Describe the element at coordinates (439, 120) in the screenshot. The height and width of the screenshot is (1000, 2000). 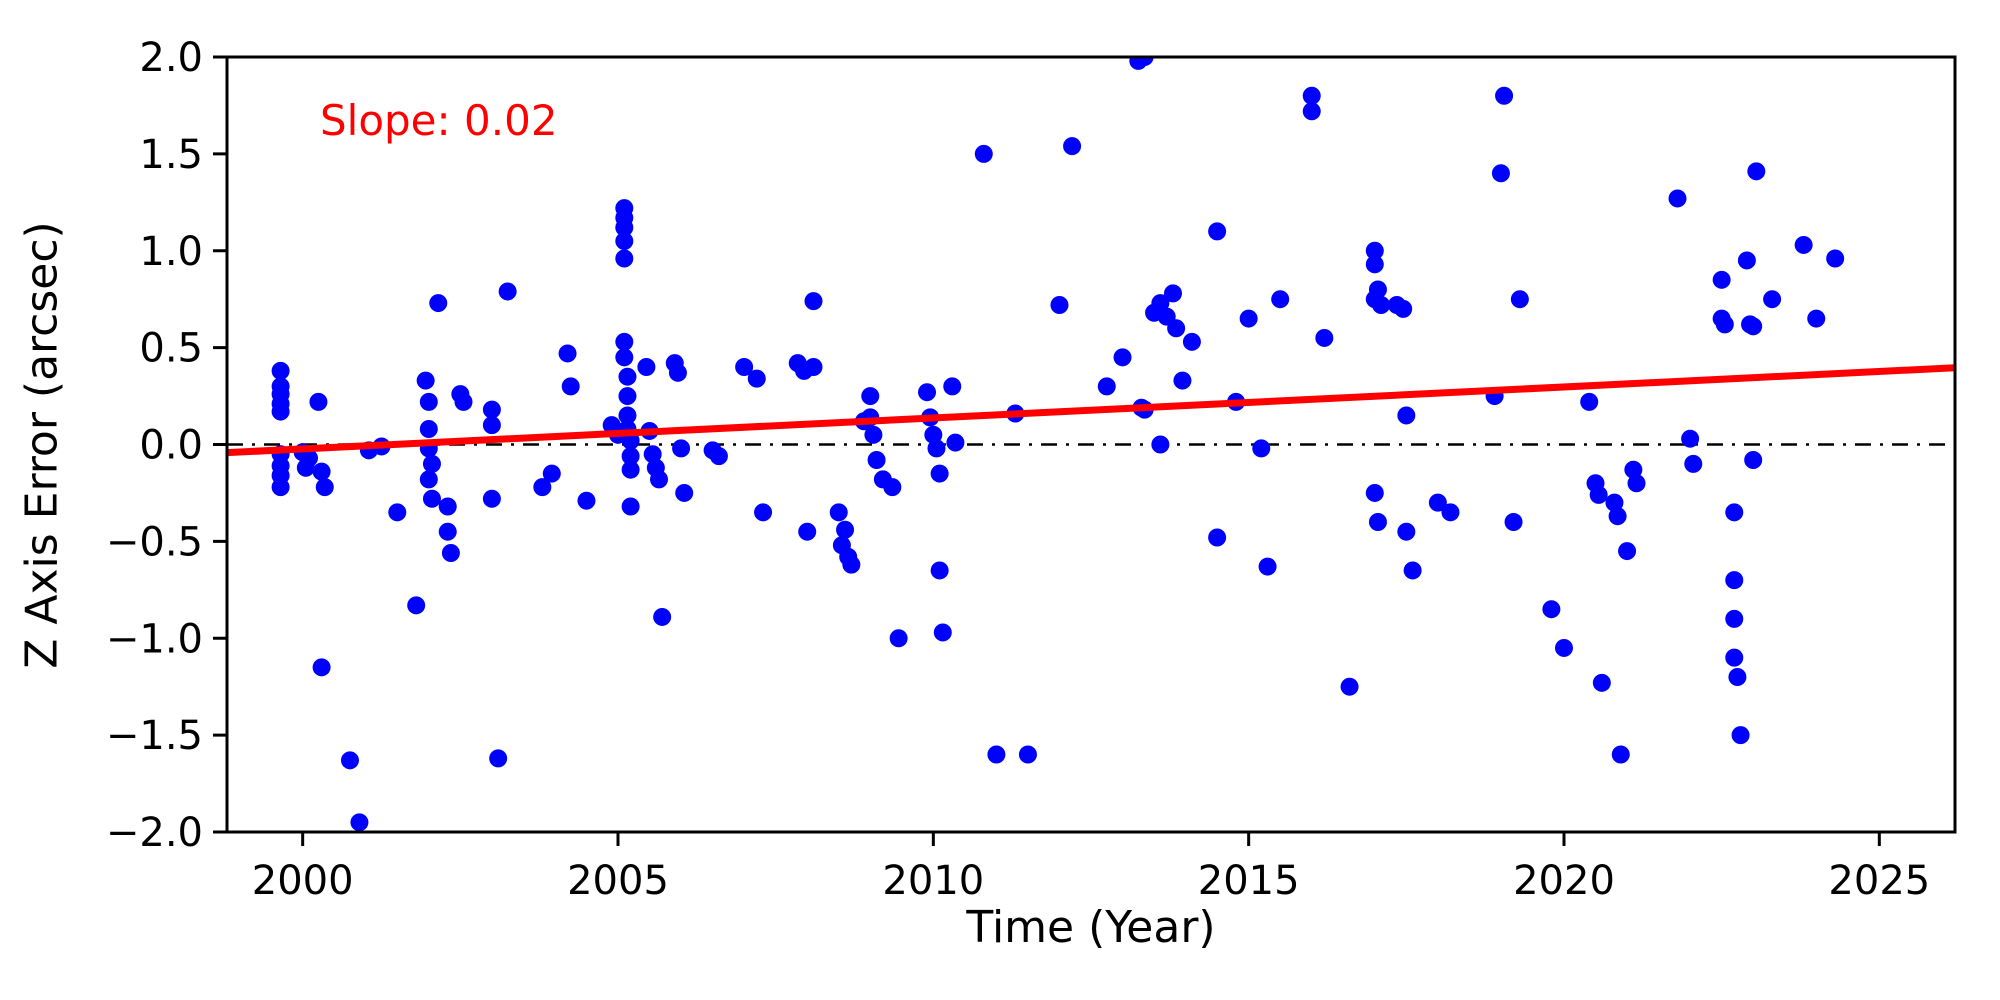
I see `slope-annotation: Slope: 0.02` at that location.